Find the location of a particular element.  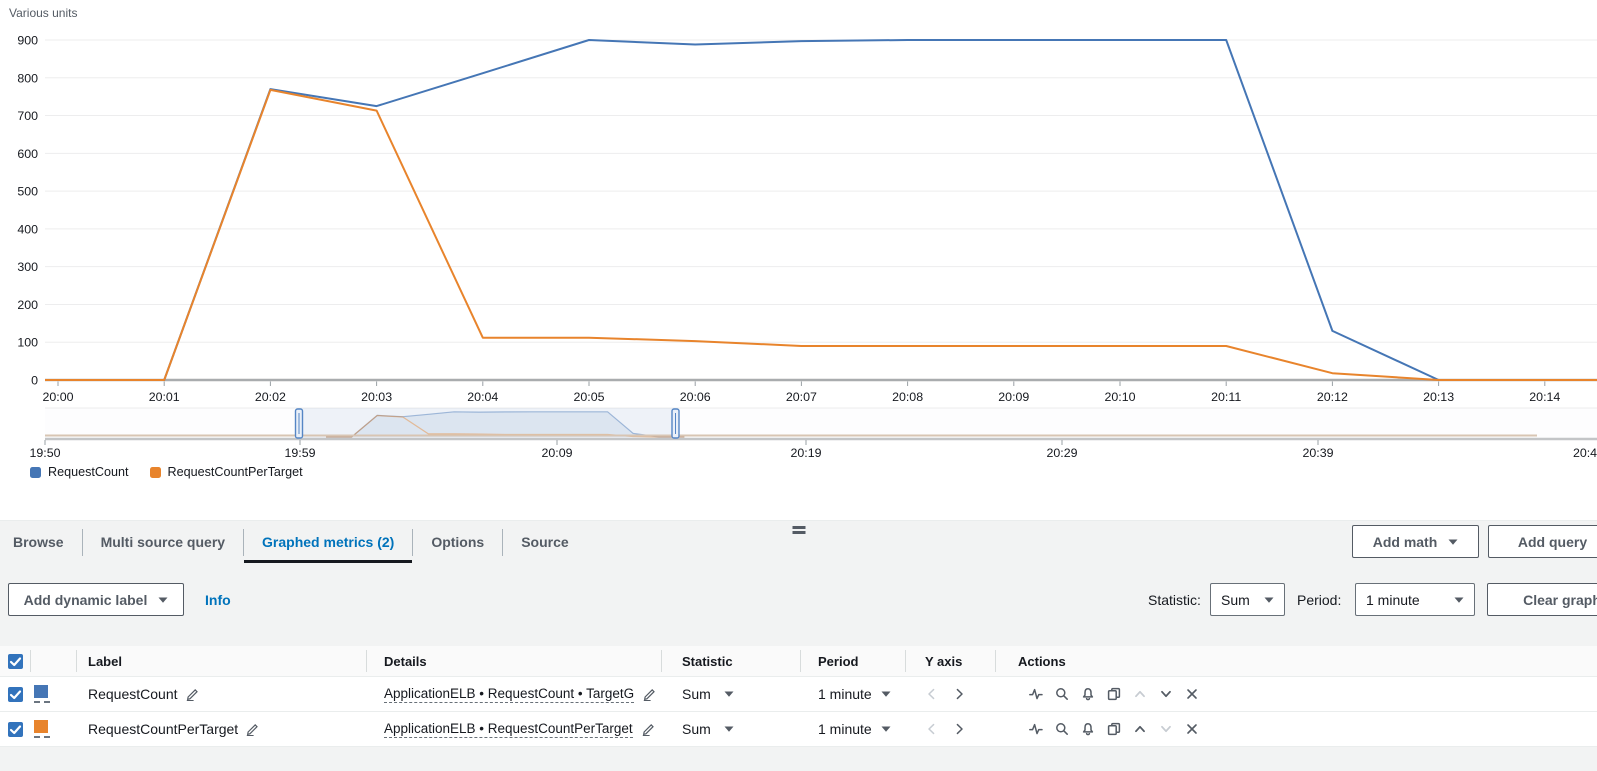

add-query-button: Add query is located at coordinates (1542, 541).